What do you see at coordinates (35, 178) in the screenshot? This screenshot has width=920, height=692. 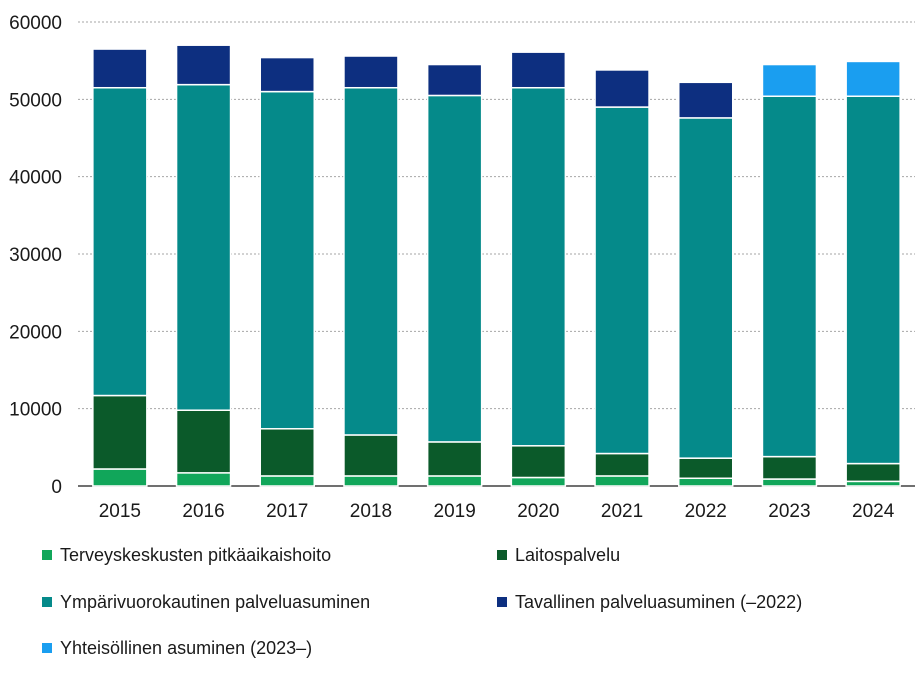 I see `y-tick-label: 40000` at bounding box center [35, 178].